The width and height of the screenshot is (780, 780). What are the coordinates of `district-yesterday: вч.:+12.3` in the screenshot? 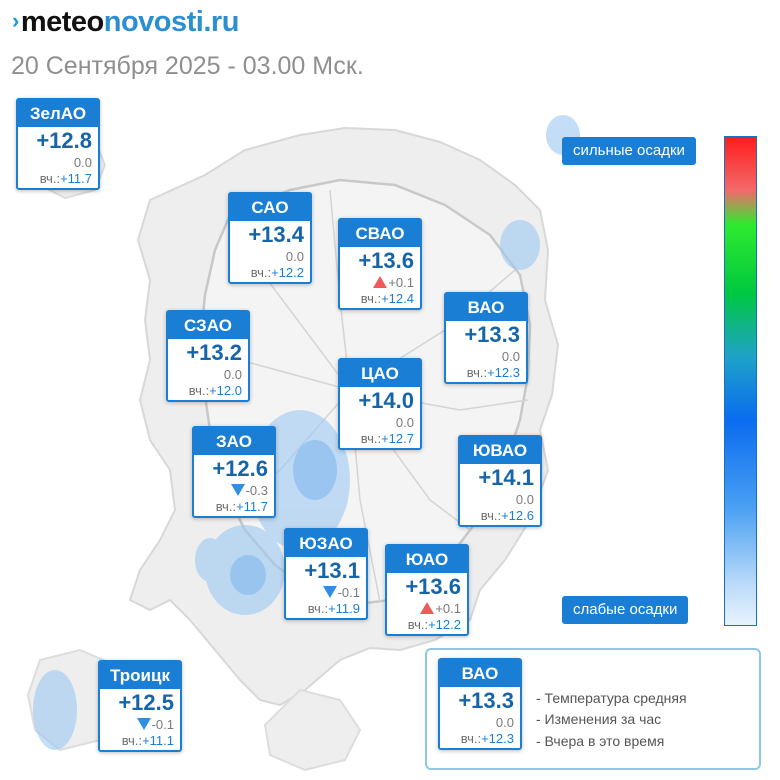 It's located at (493, 372).